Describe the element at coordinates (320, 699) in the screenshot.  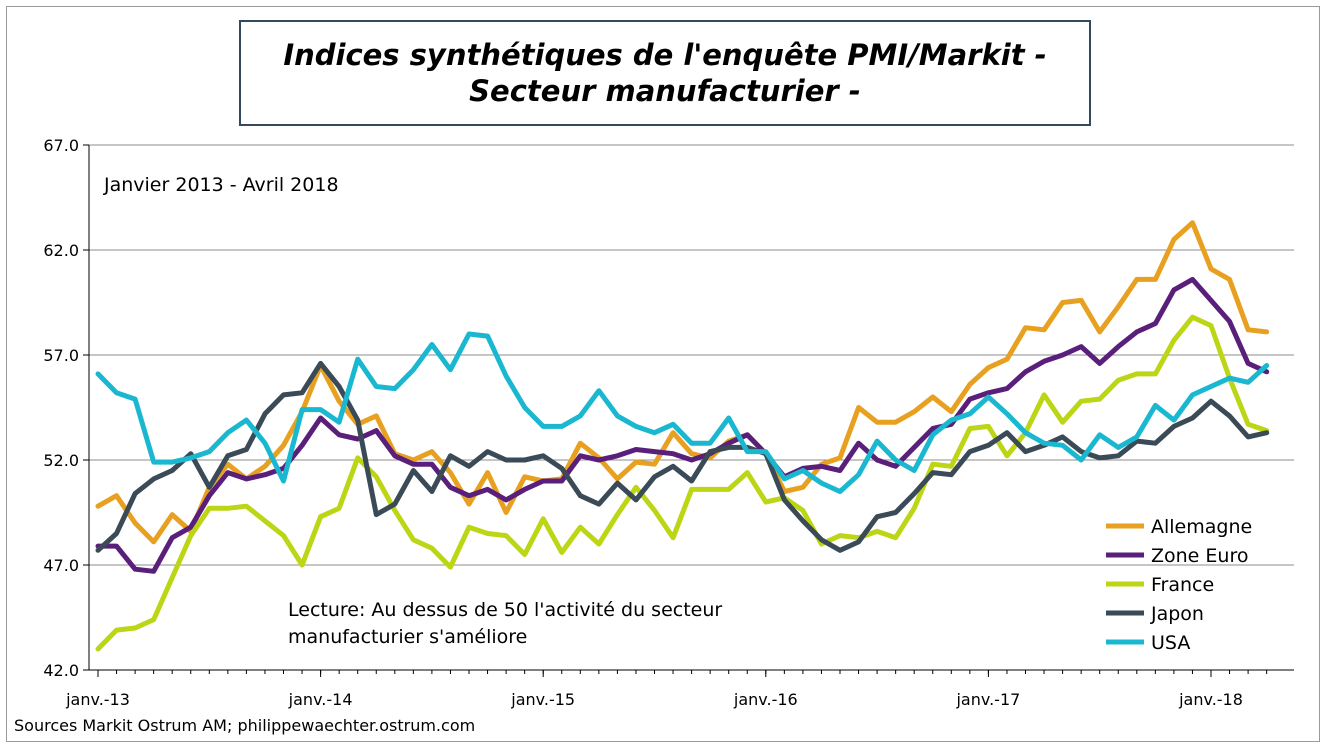
I see `x-tick-label: janv.-14` at that location.